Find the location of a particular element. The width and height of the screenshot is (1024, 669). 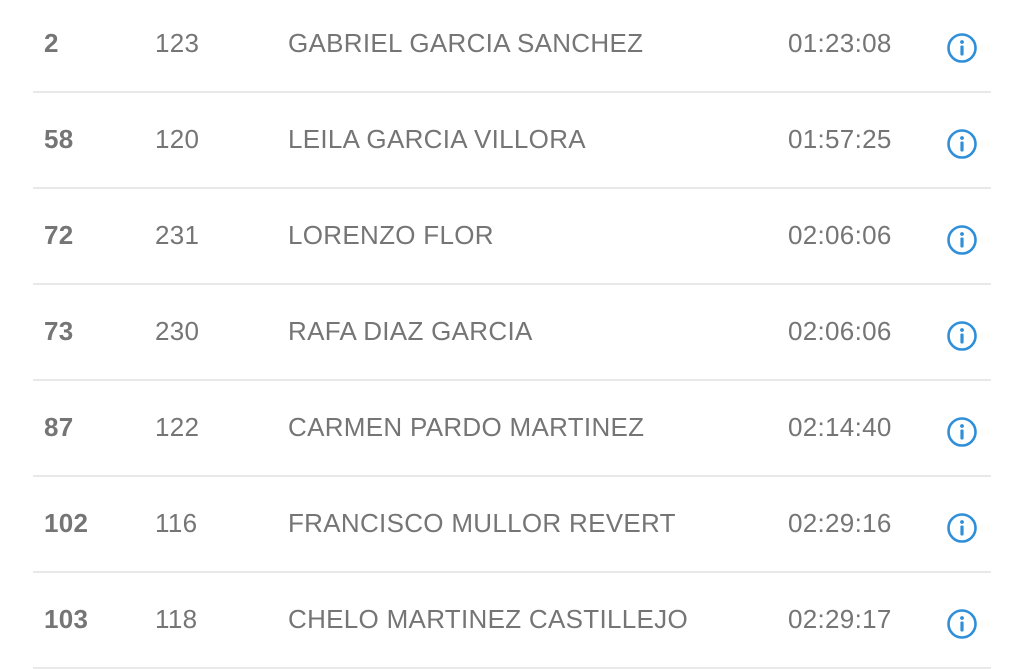

runner-name: LEILA GARCIA VILLORA is located at coordinates (437, 139).